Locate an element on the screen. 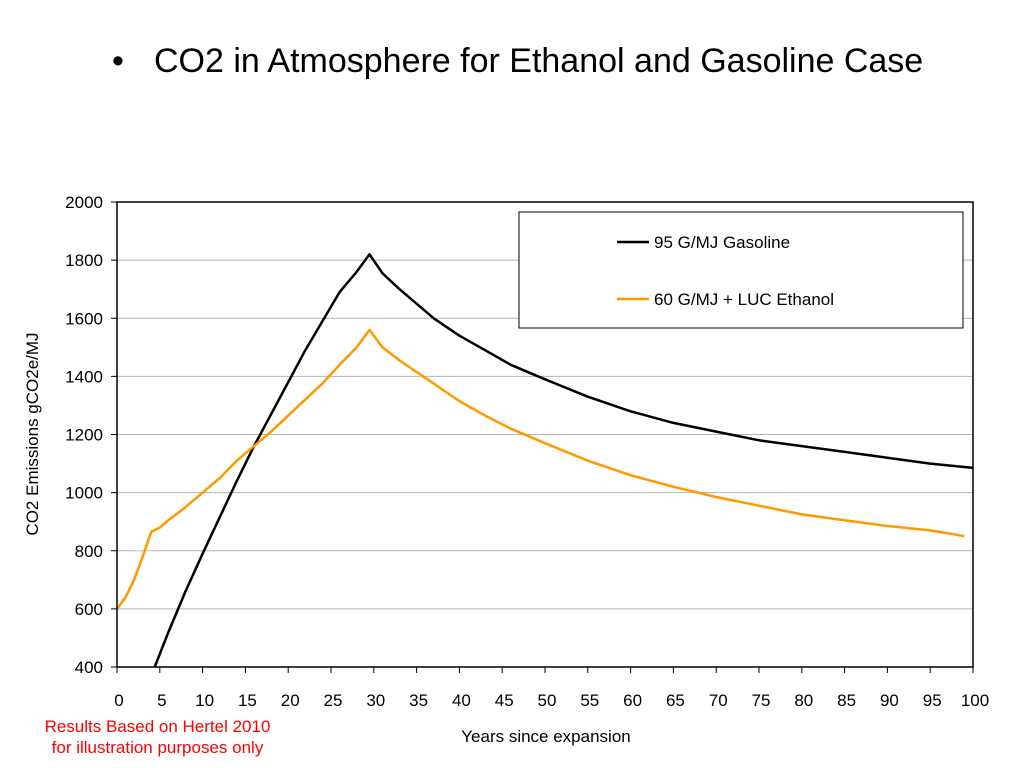  y-tick-label: 2000 is located at coordinates (84, 202).